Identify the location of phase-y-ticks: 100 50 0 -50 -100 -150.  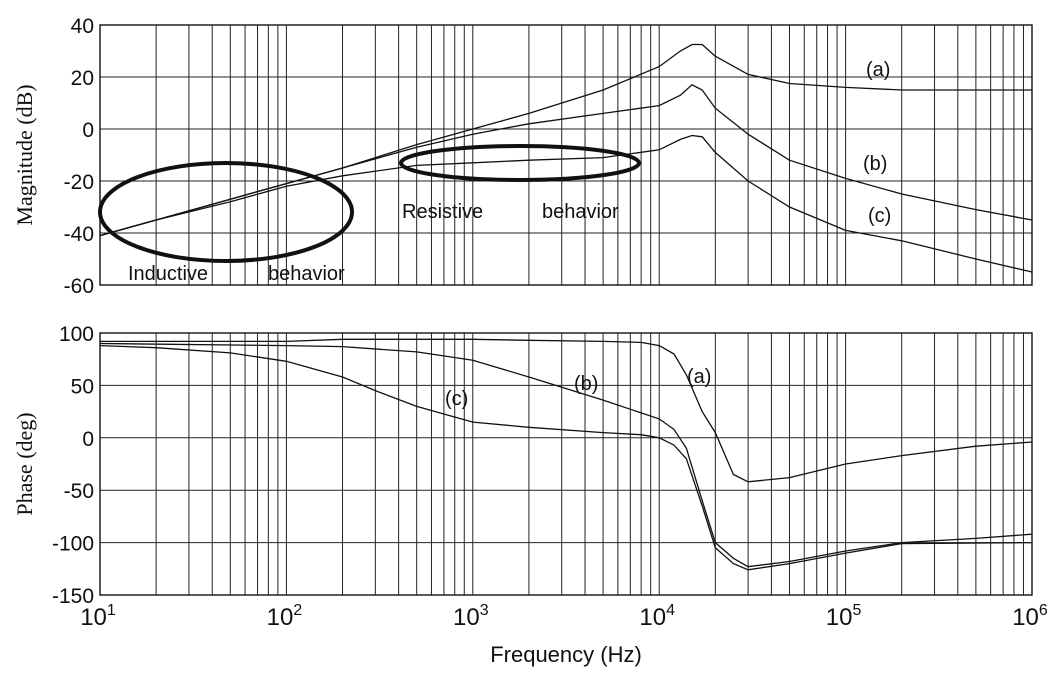
(73, 465).